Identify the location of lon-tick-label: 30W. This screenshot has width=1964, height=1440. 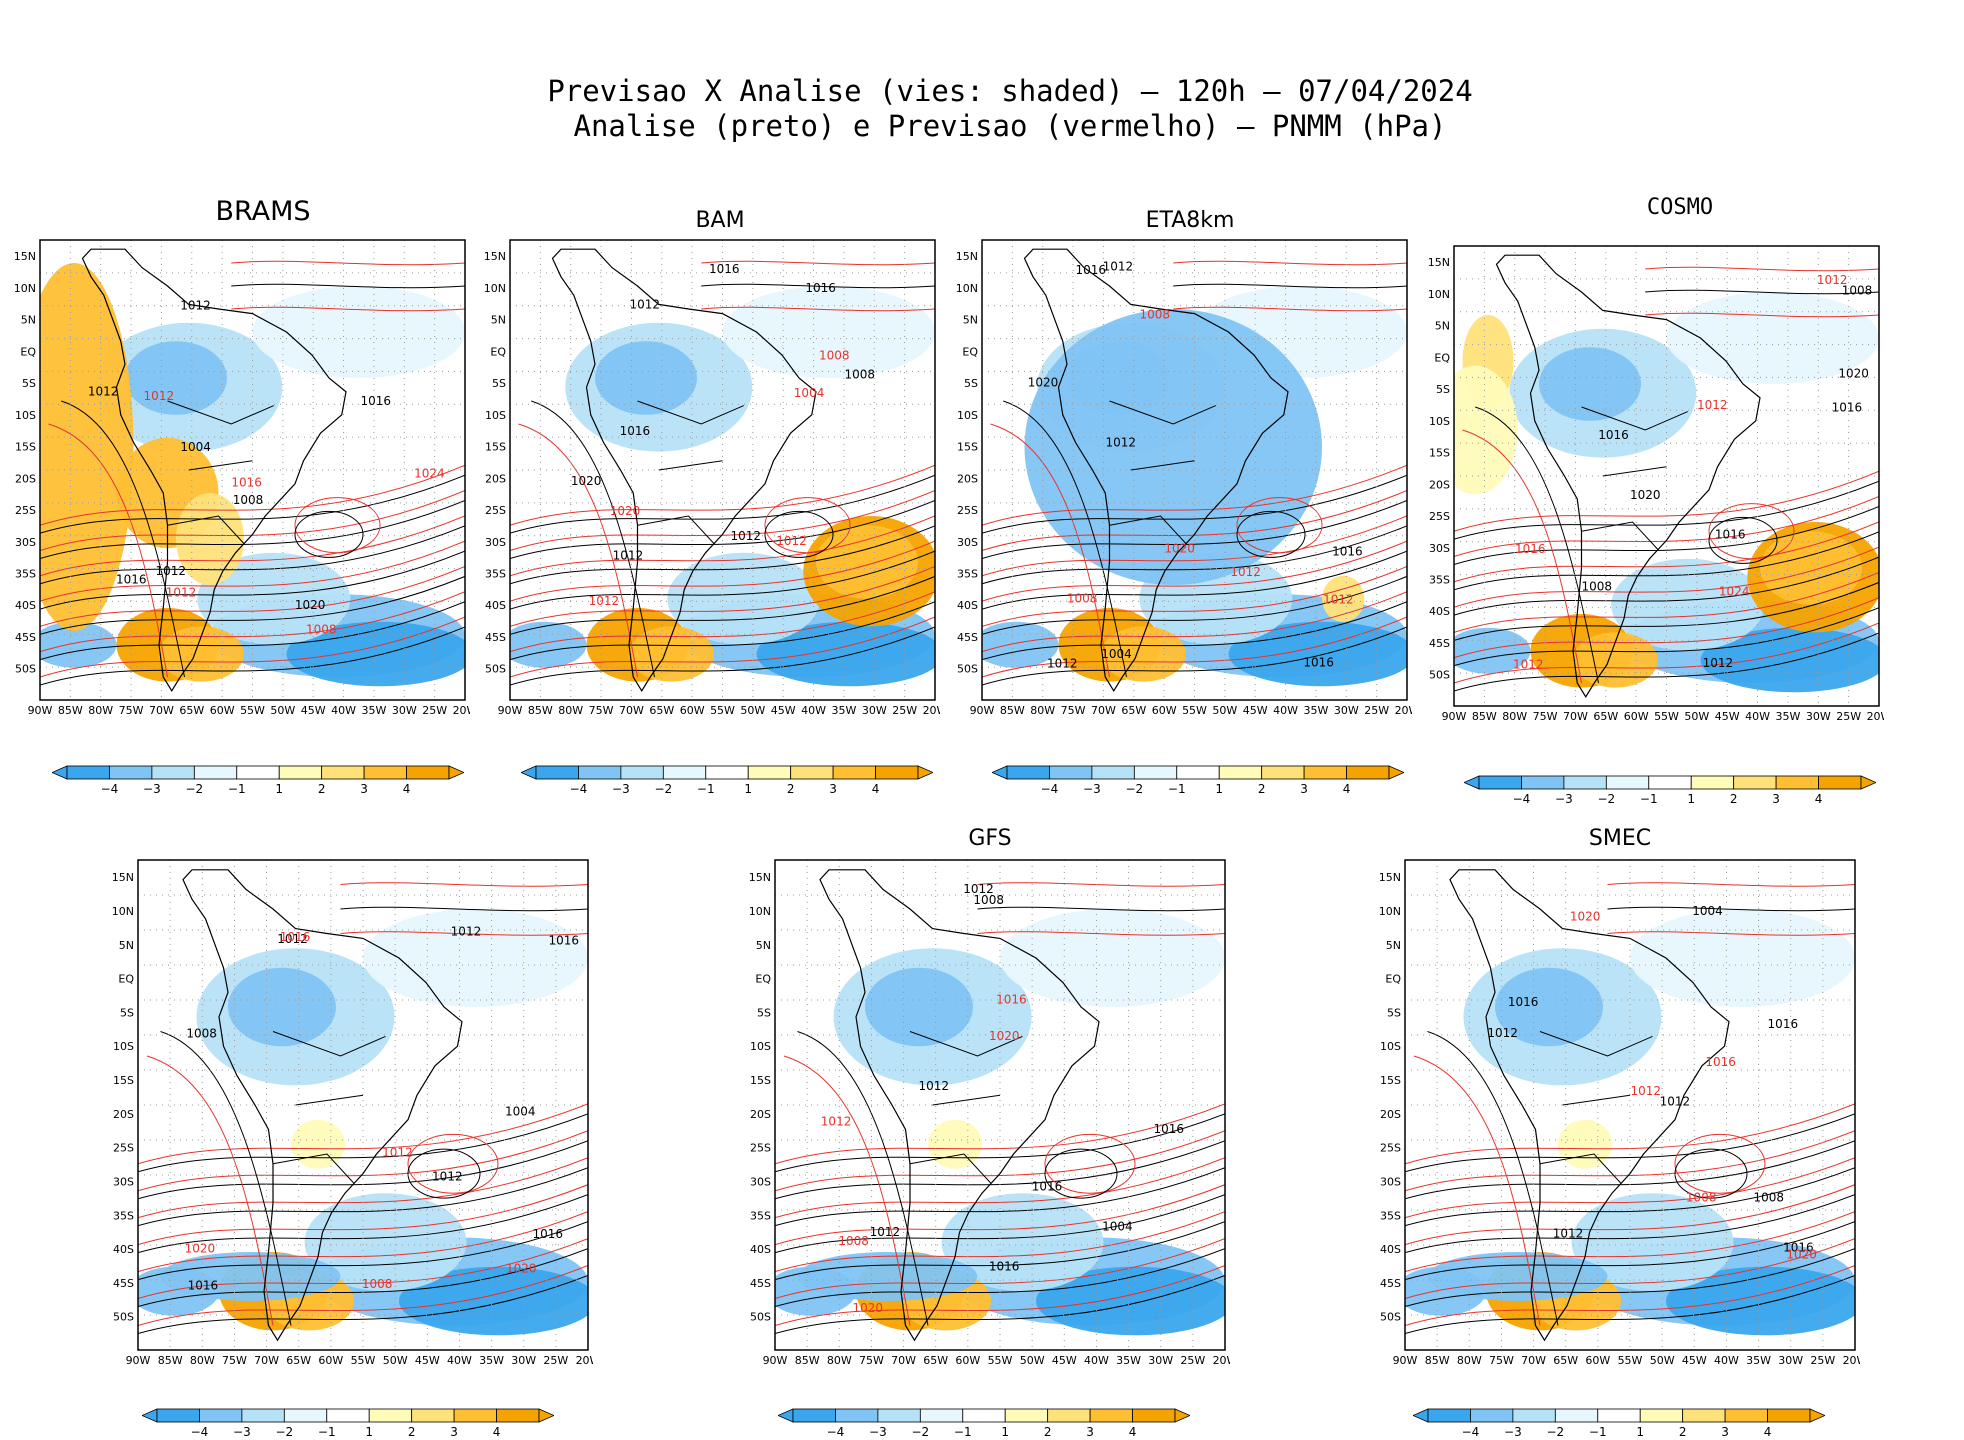
(523, 1360).